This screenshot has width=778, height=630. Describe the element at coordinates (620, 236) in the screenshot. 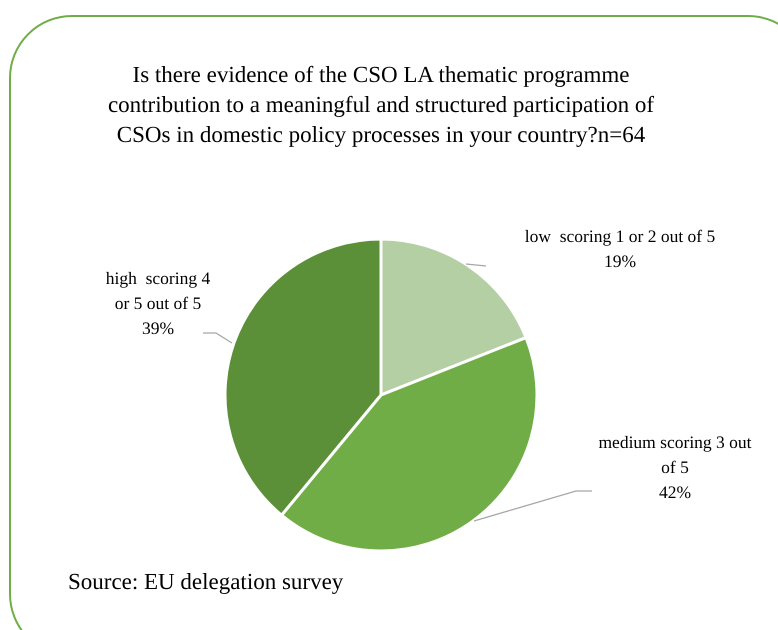

I see `slice-label: low scoring 1 or 2 out of 5` at that location.